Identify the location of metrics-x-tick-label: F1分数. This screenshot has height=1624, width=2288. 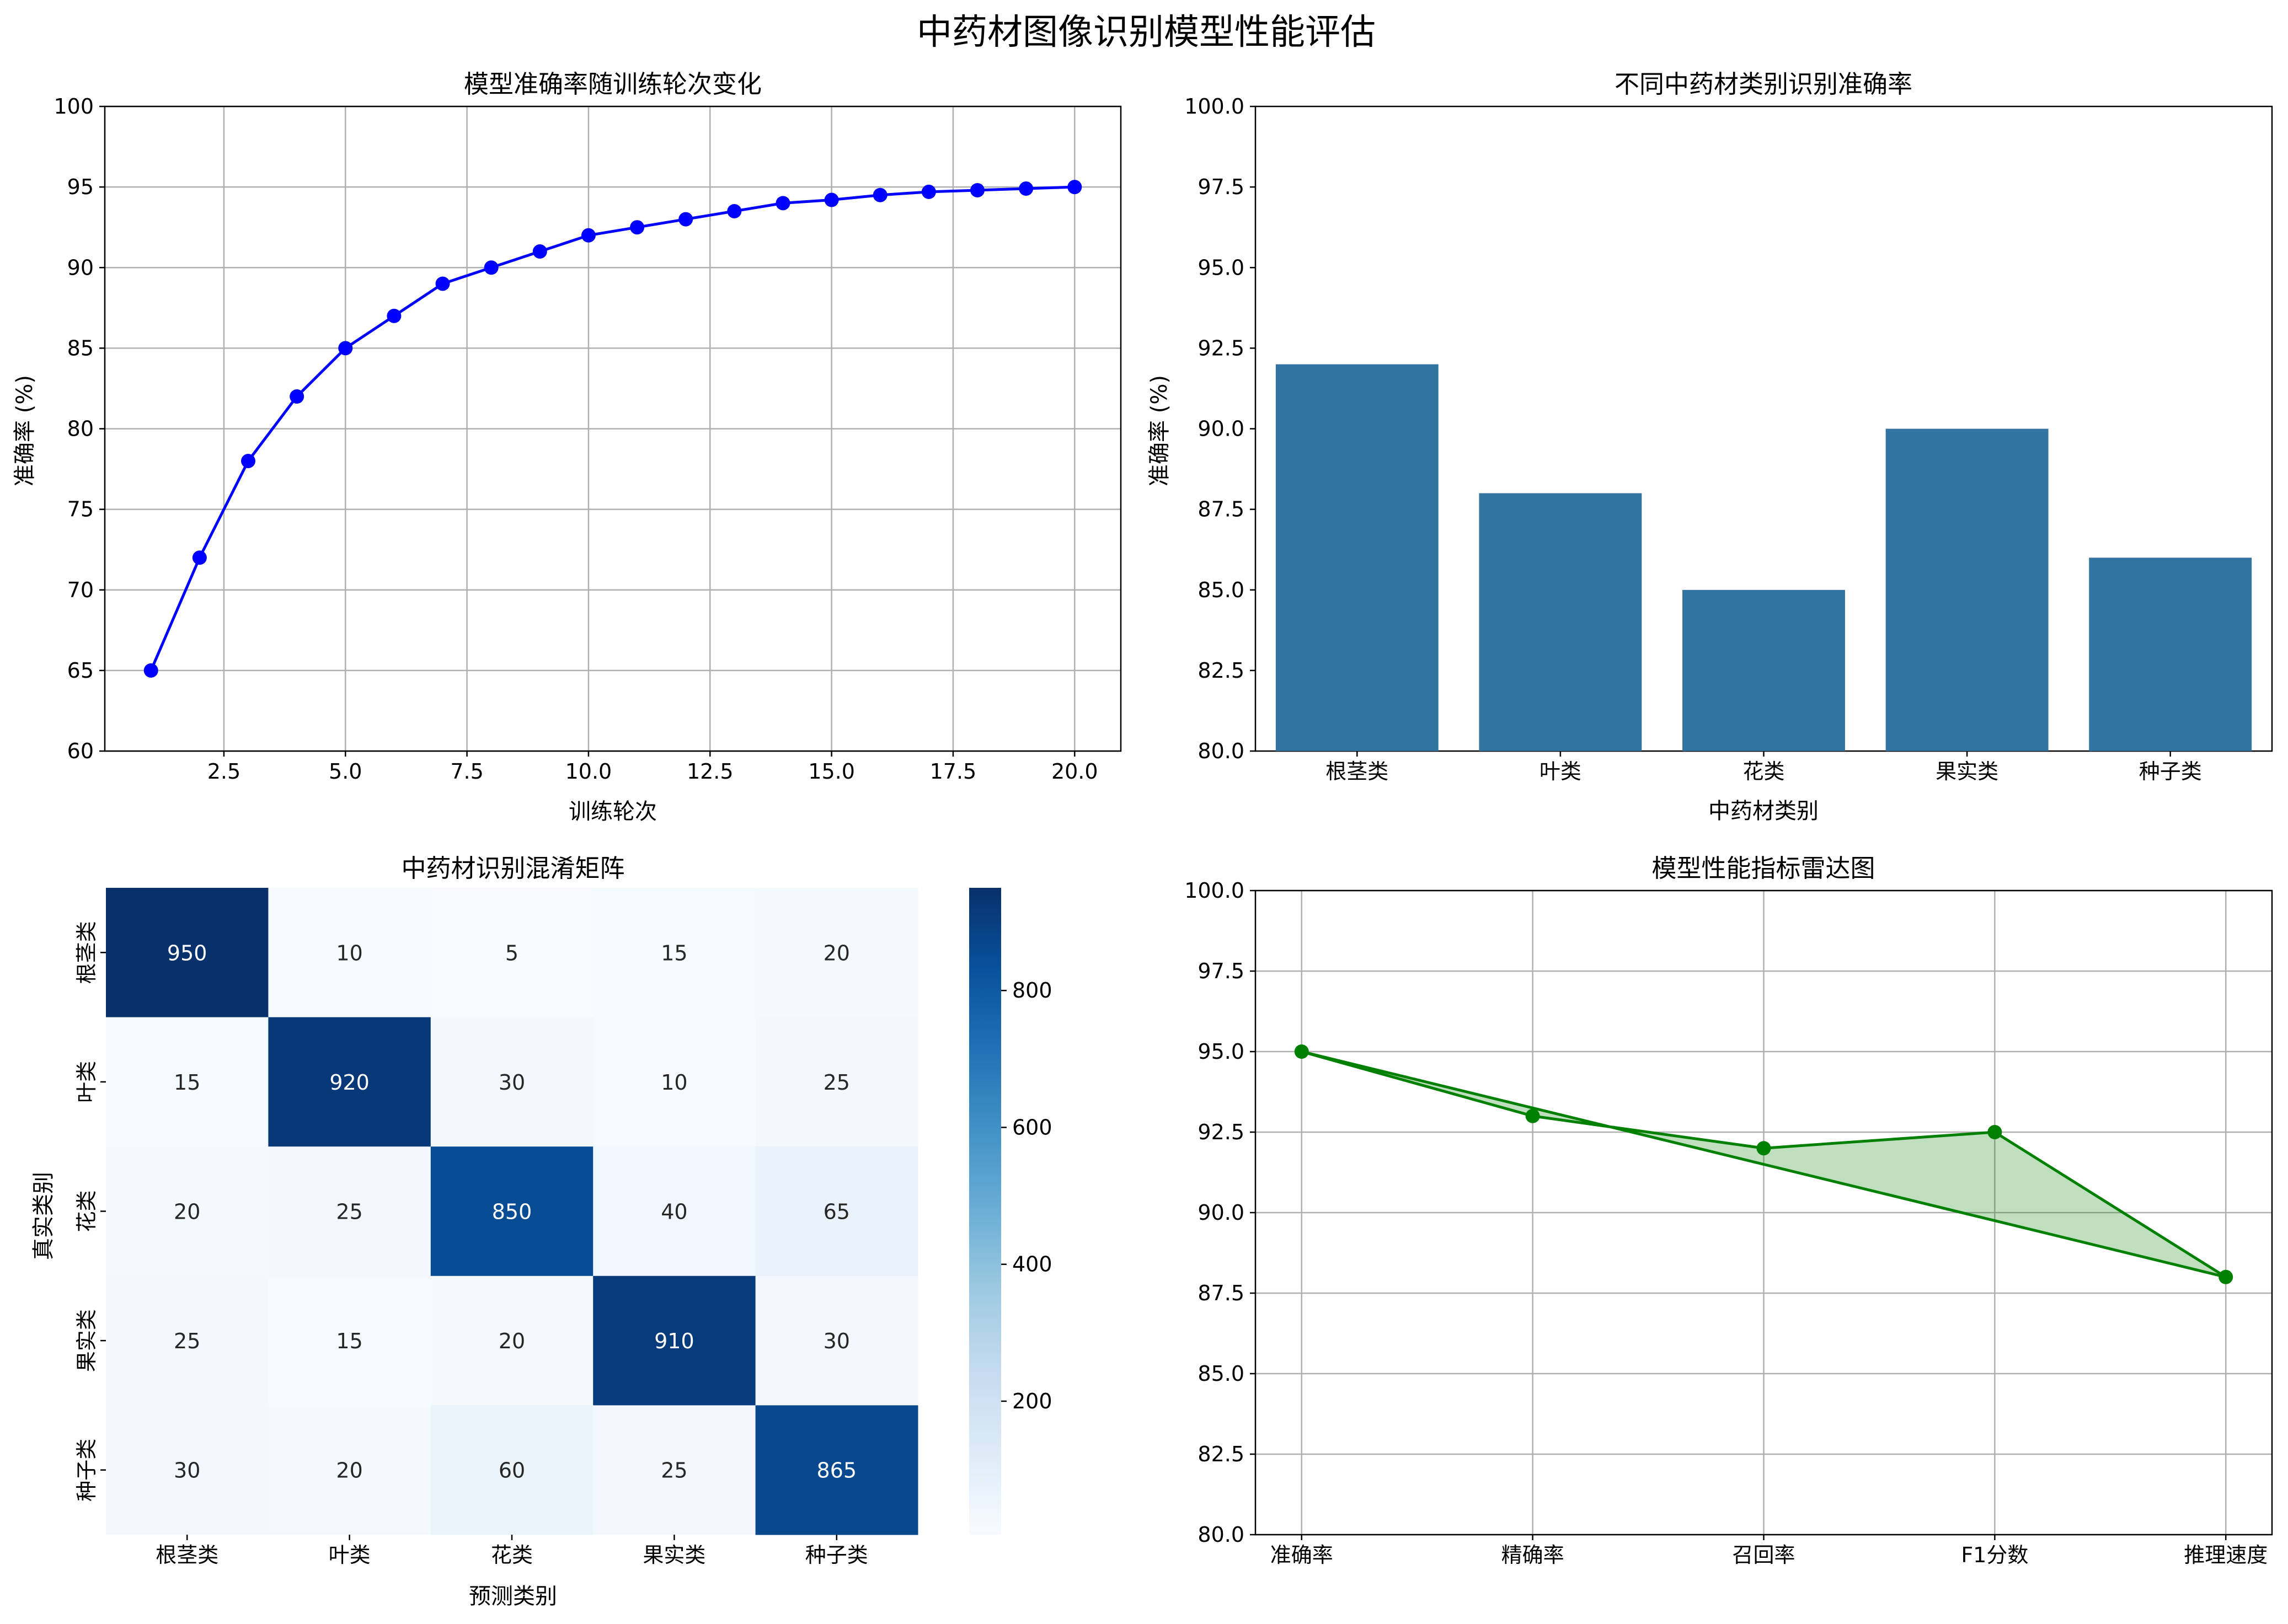
(1994, 1555).